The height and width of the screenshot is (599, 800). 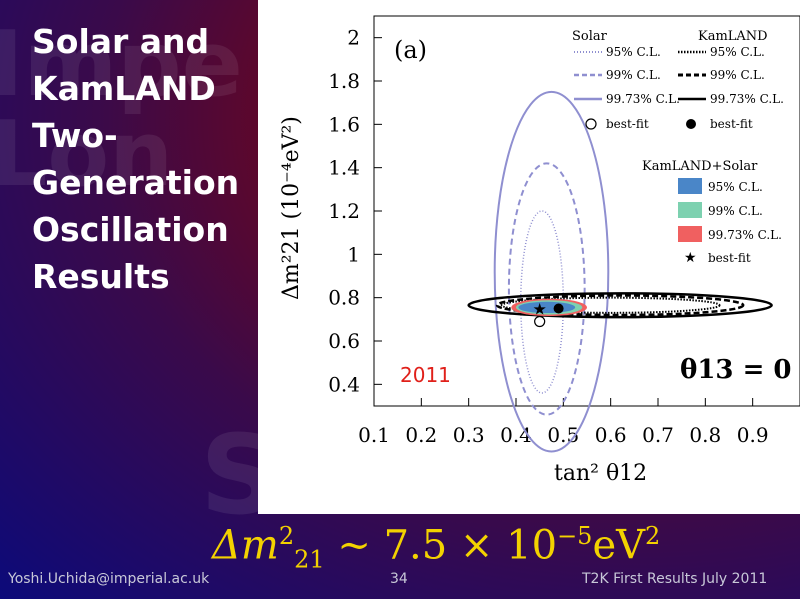 I want to click on legend-kamland-header: KamLAND, so click(x=733, y=36).